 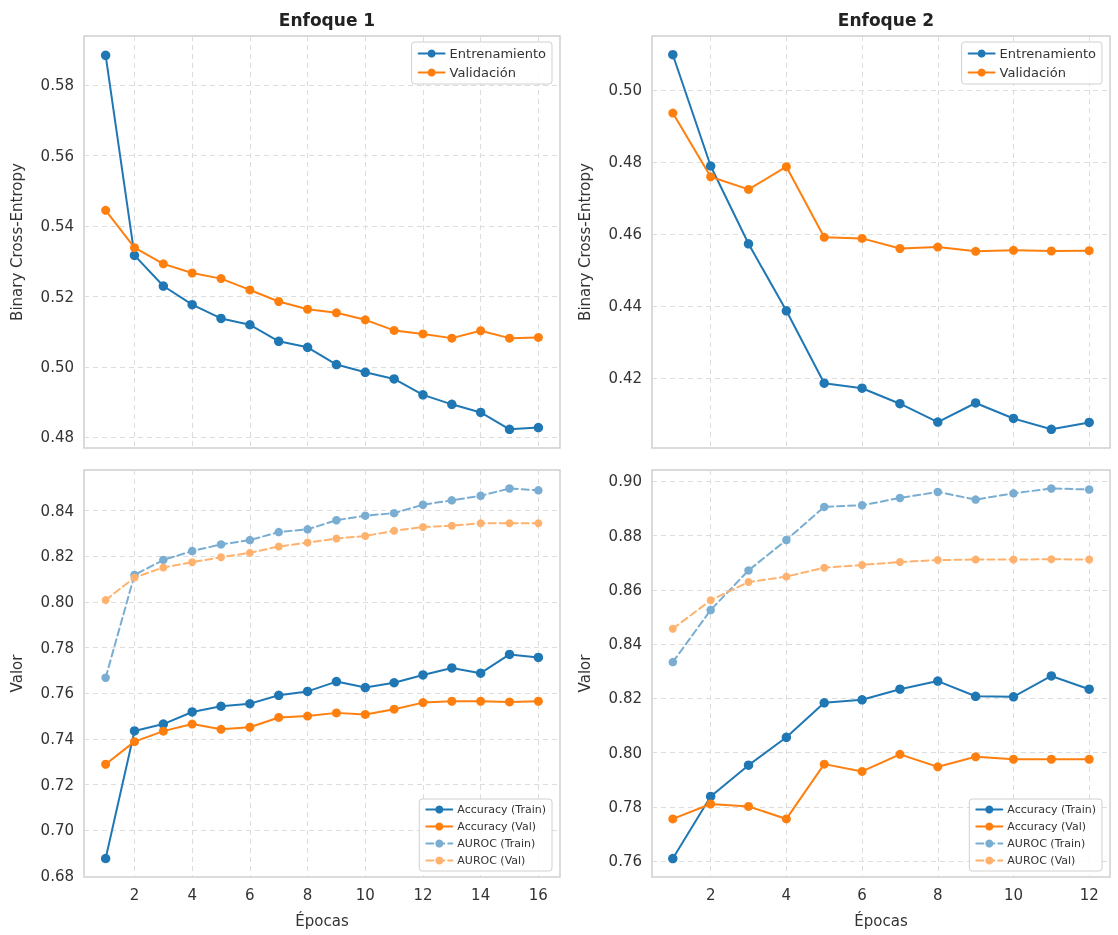 What do you see at coordinates (786, 894) in the screenshot?
I see `x-tick-label: 4` at bounding box center [786, 894].